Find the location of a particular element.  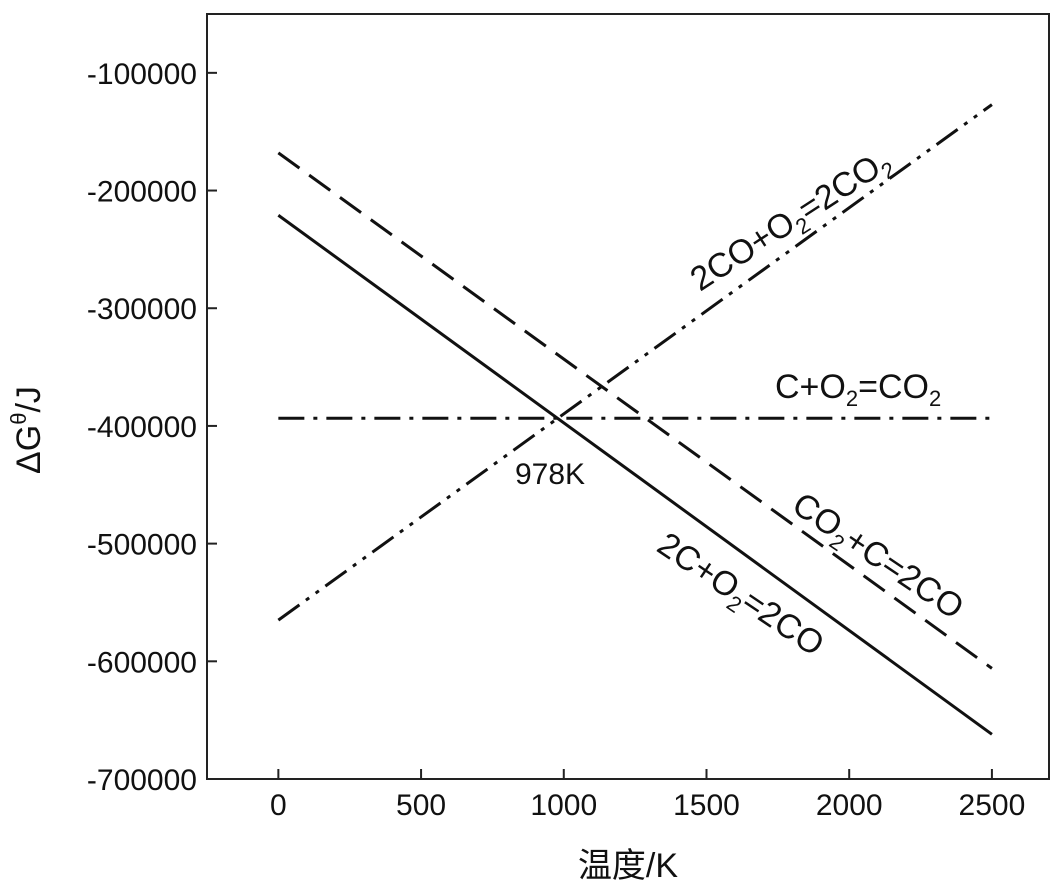

y-tick-label: -600000 is located at coordinates (142, 662).